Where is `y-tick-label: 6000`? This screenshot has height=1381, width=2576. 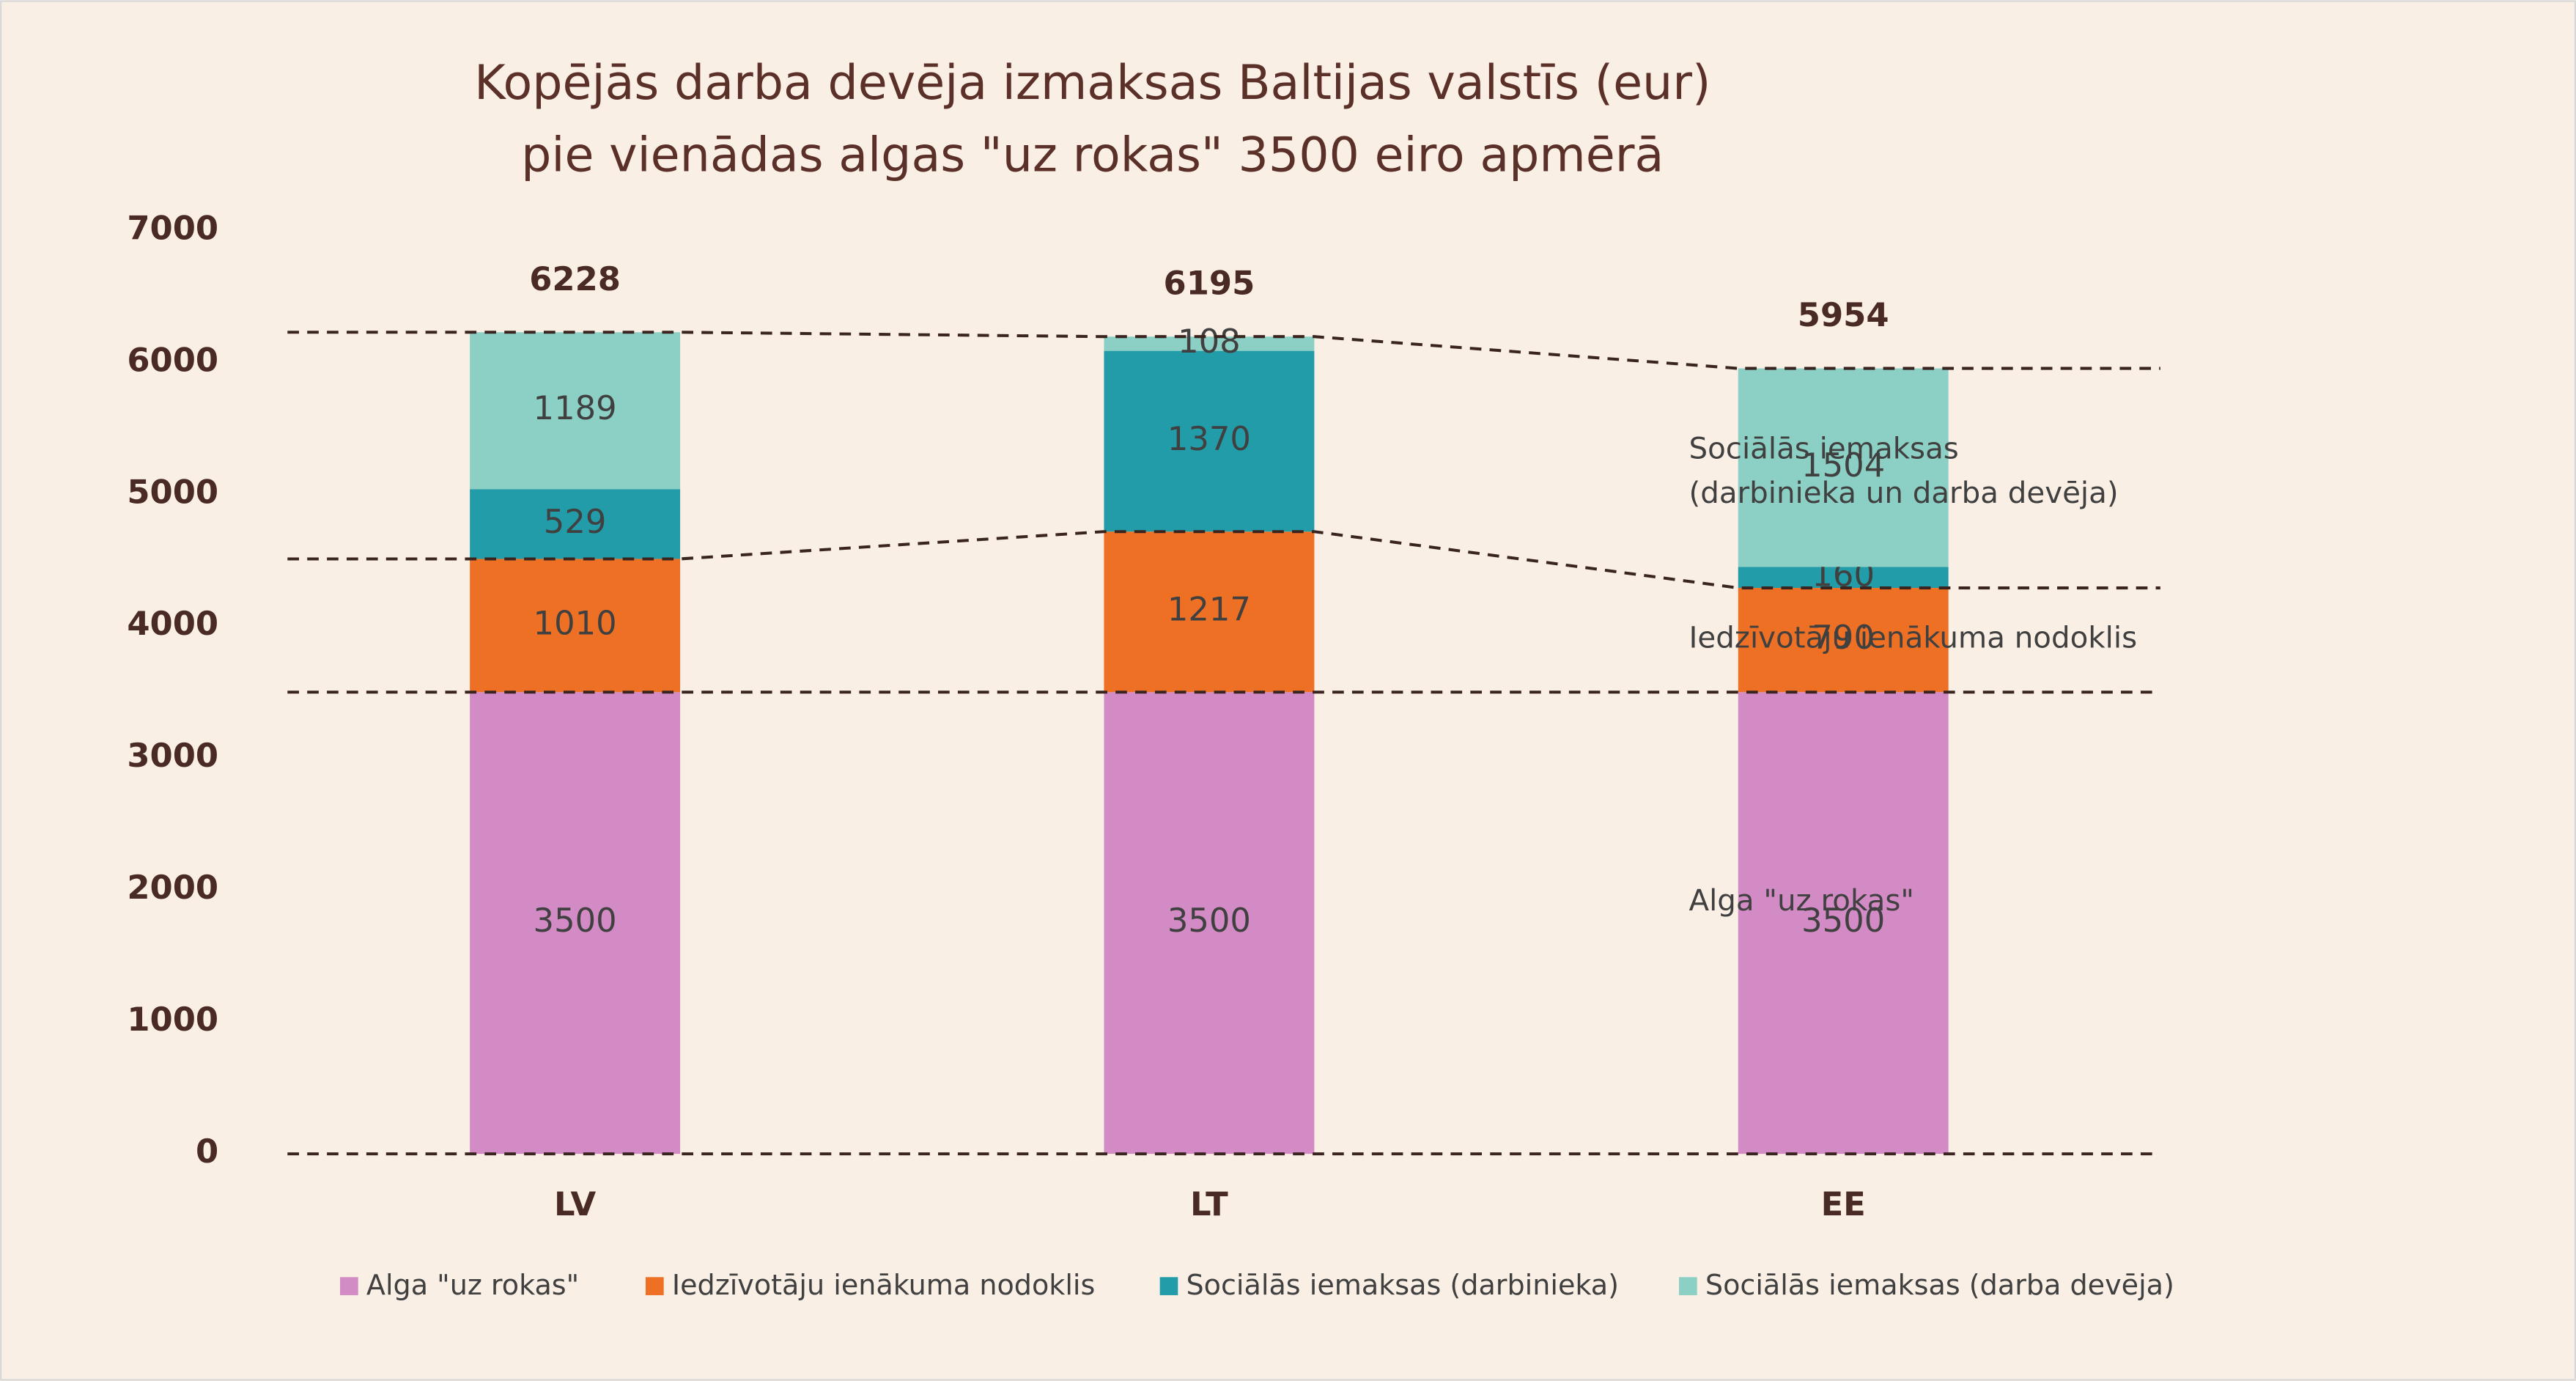
y-tick-label: 6000 is located at coordinates (172, 359).